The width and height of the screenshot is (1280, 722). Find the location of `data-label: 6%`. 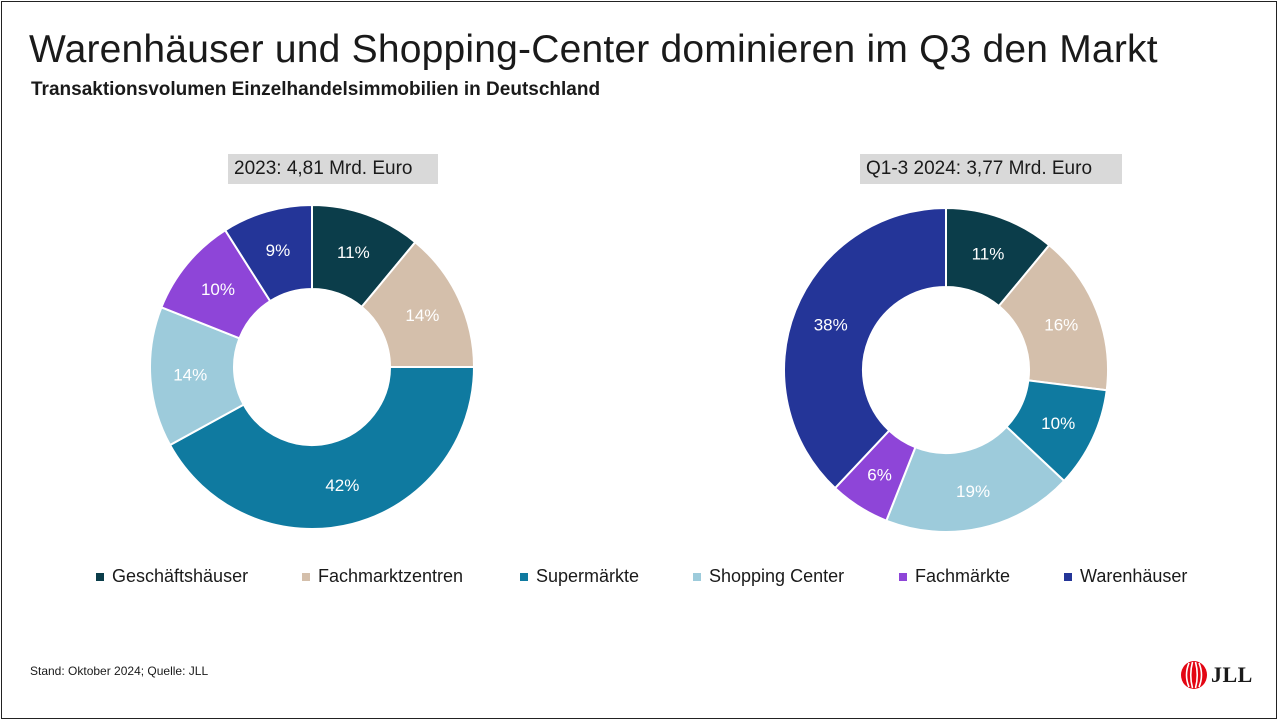

data-label: 6% is located at coordinates (879, 475).